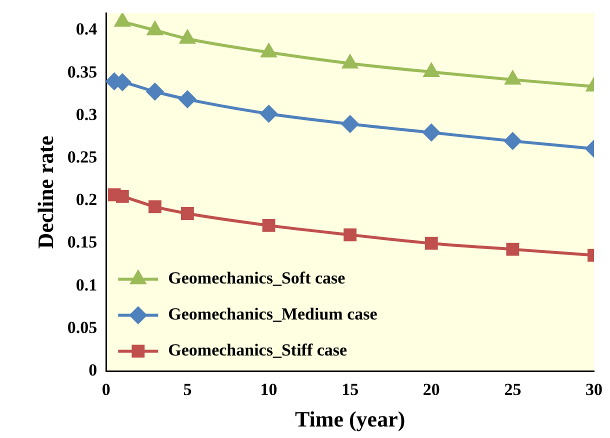  What do you see at coordinates (82, 242) in the screenshot?
I see `y-tick-label: 0.15` at bounding box center [82, 242].